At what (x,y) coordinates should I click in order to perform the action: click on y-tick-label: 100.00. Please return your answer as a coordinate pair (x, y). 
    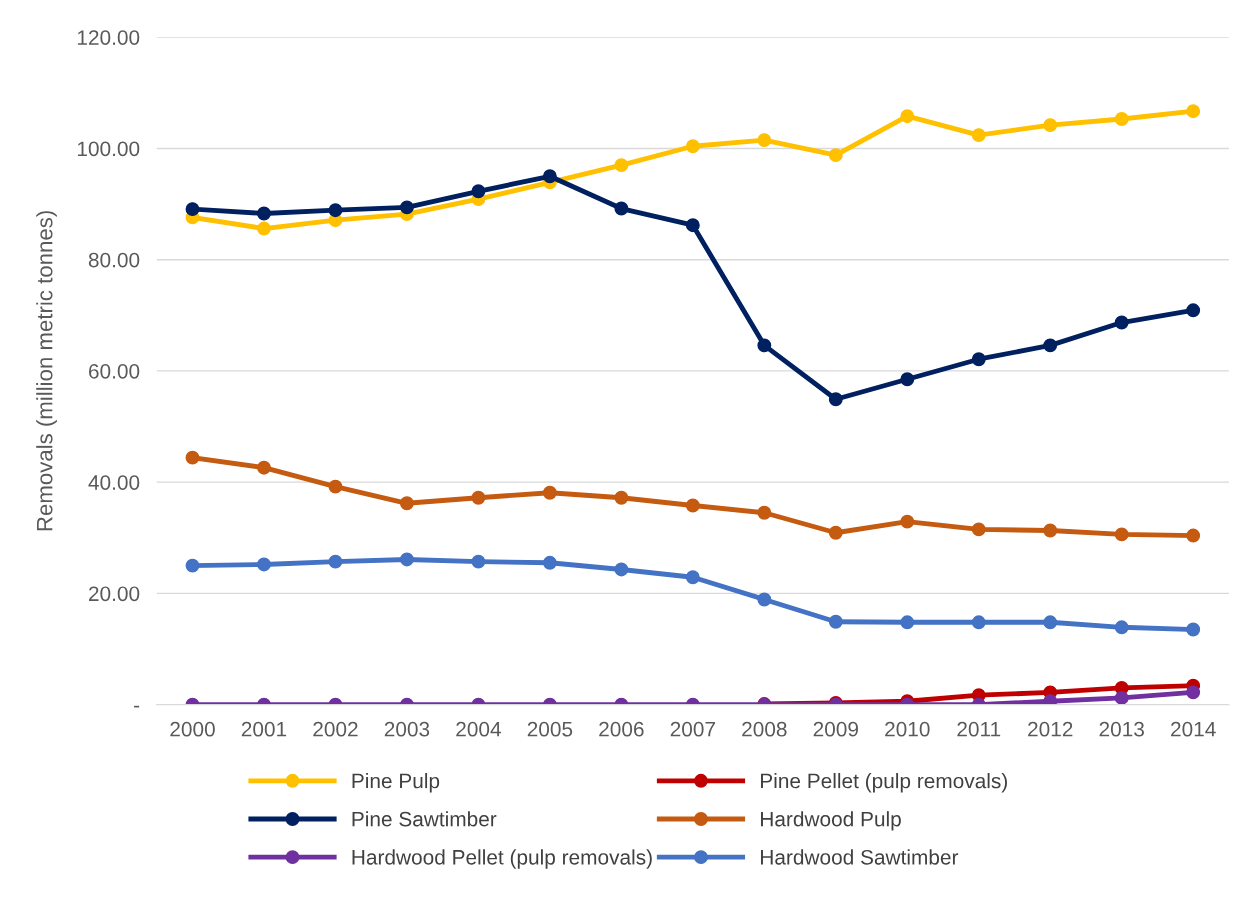
    Looking at the image, I should click on (108, 149).